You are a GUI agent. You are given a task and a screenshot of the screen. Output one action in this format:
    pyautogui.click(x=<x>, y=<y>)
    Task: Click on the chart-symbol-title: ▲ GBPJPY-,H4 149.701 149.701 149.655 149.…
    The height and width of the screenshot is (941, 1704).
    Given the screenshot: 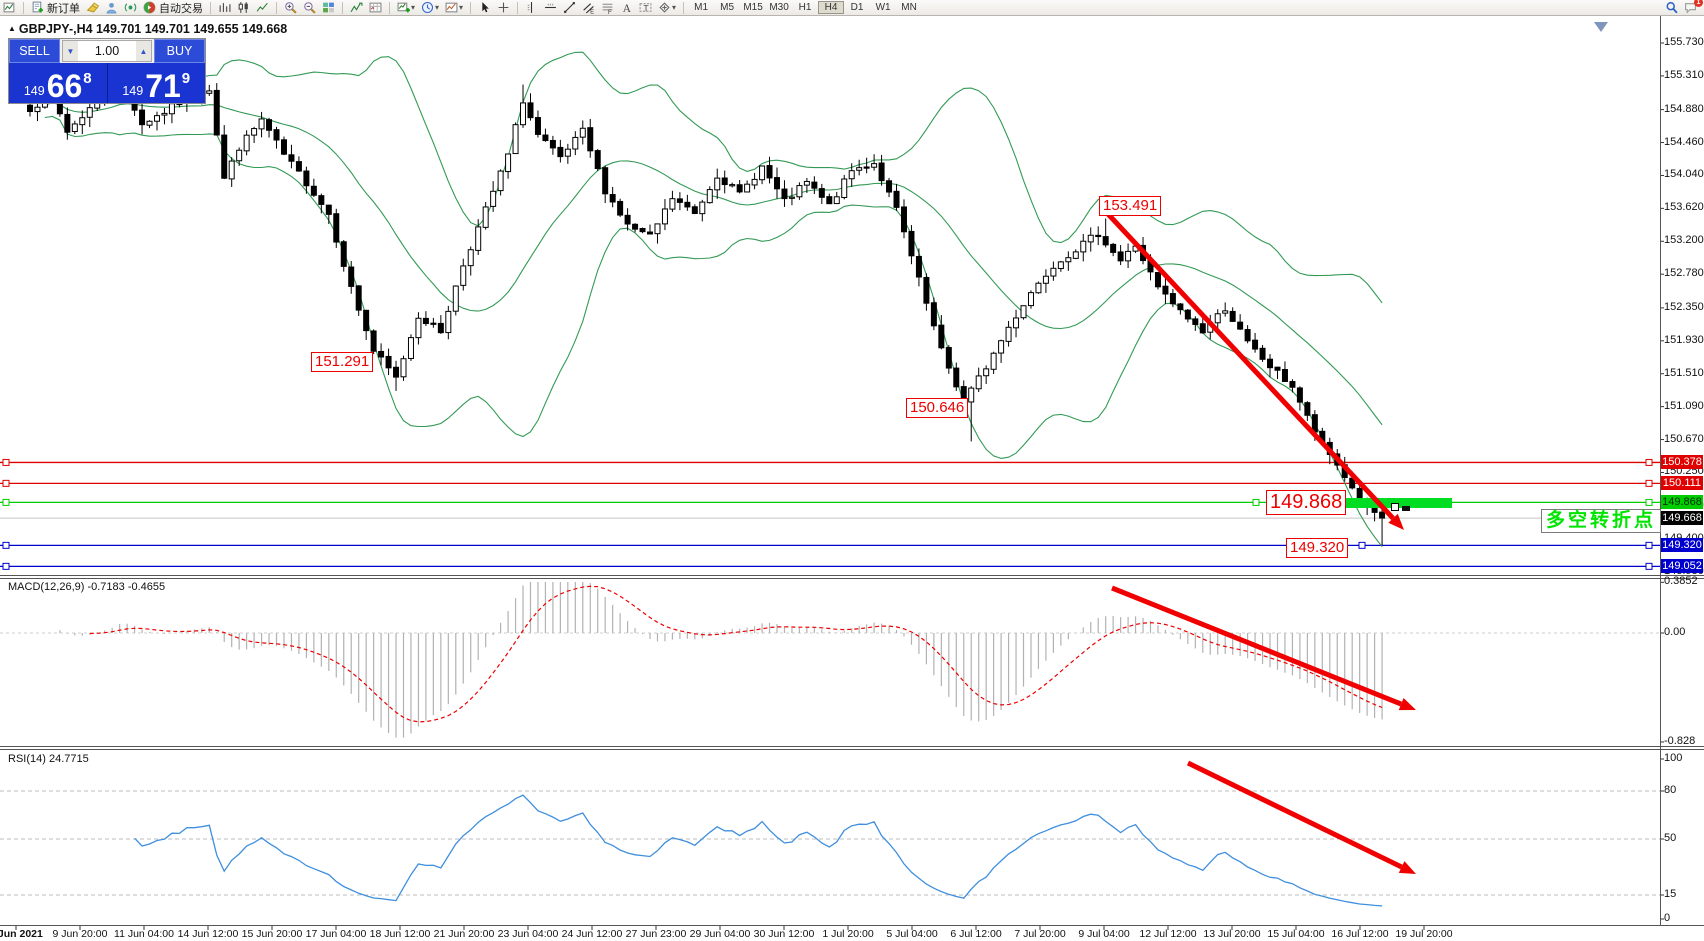 What is the action you would take?
    pyautogui.click(x=147, y=29)
    